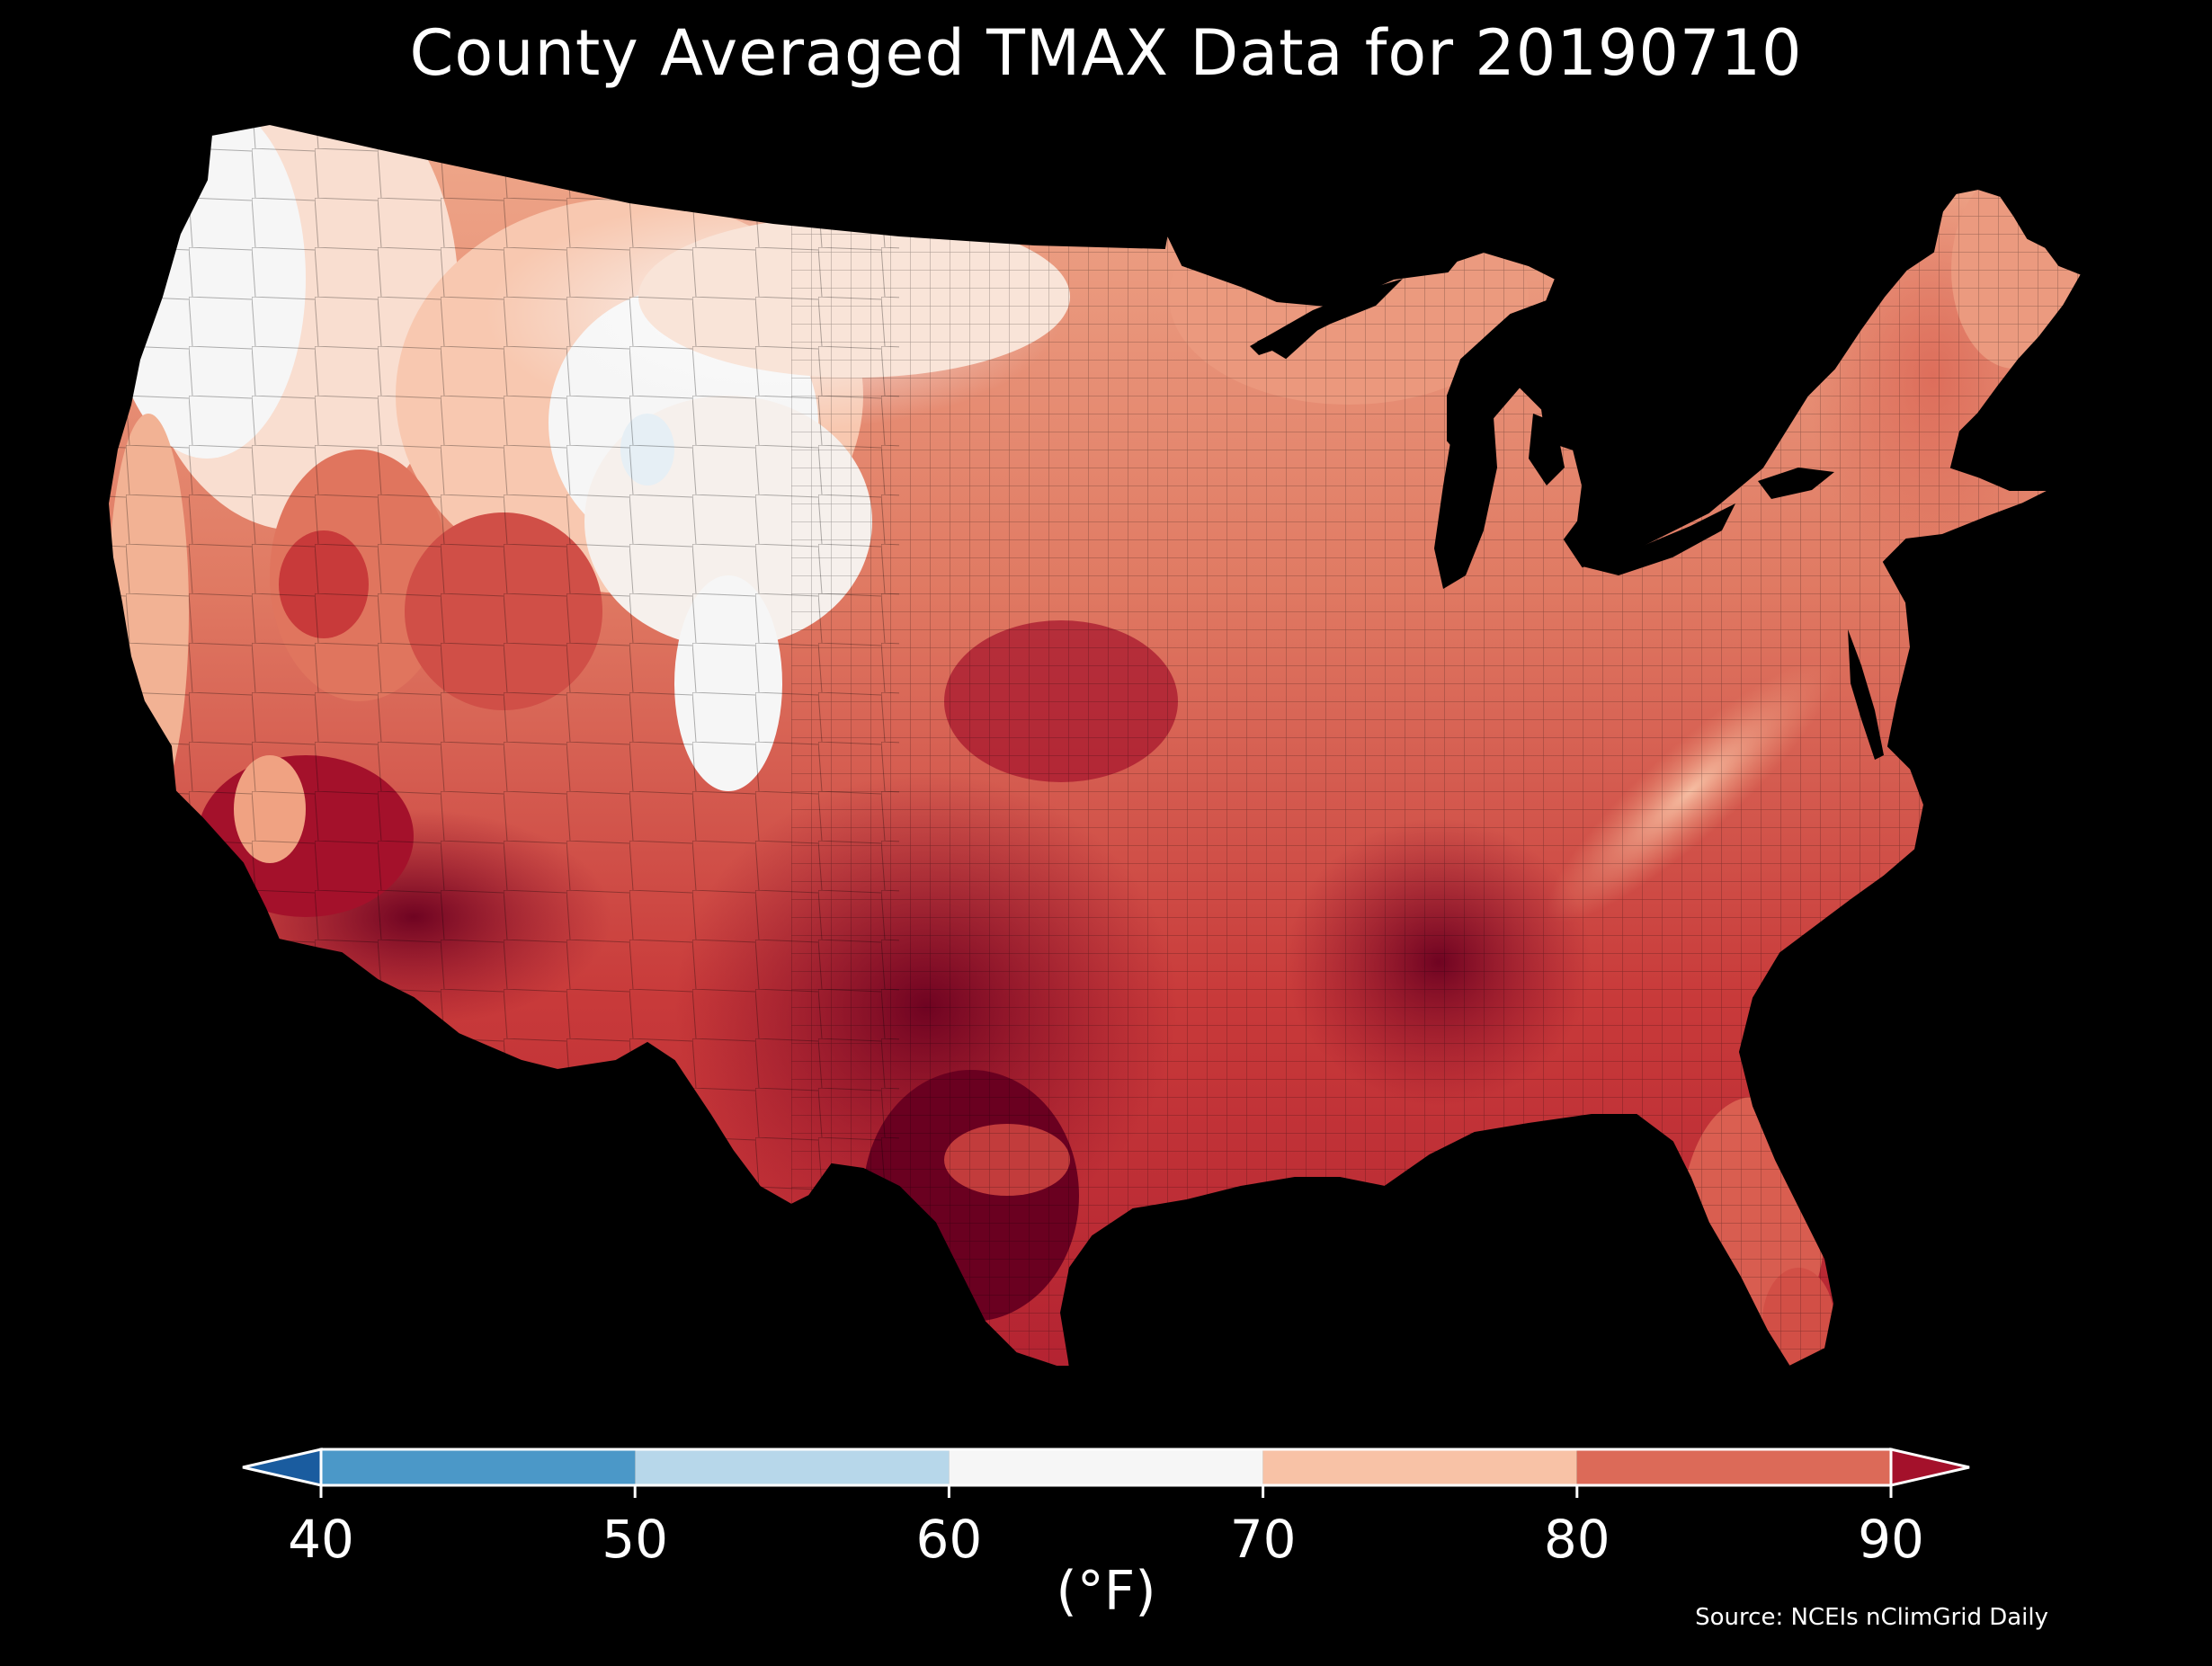  I want to click on colorbar-tick-label: 60, so click(949, 1540).